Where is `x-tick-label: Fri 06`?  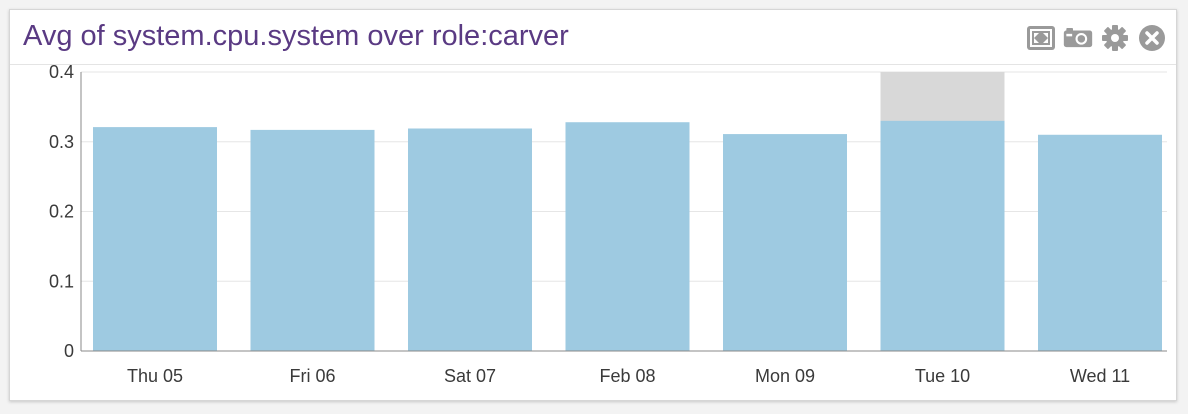
x-tick-label: Fri 06 is located at coordinates (312, 376).